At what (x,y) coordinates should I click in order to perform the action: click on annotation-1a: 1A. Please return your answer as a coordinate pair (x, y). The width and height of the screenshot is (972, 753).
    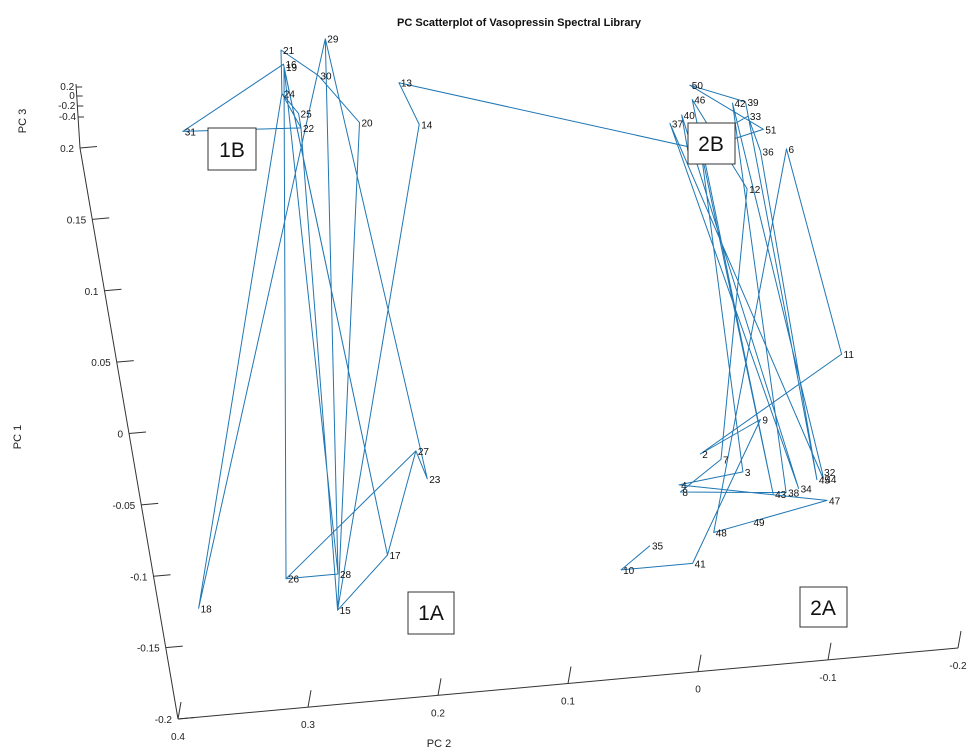
    Looking at the image, I should click on (431, 613).